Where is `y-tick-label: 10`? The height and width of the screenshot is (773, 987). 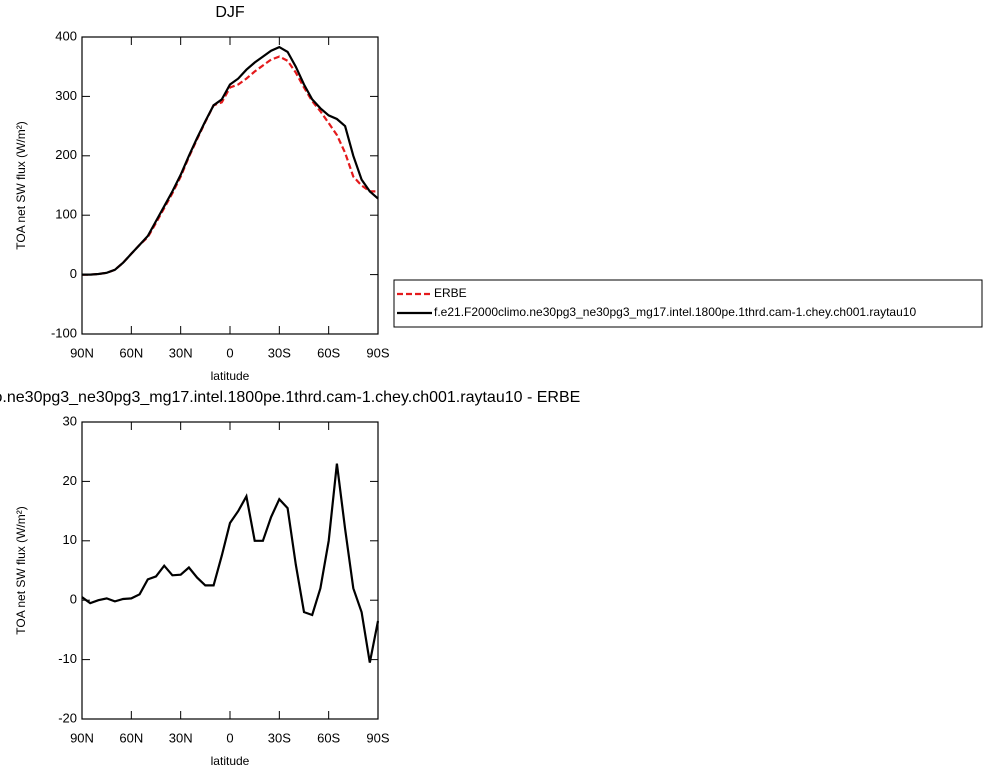
y-tick-label: 10 is located at coordinates (70, 539).